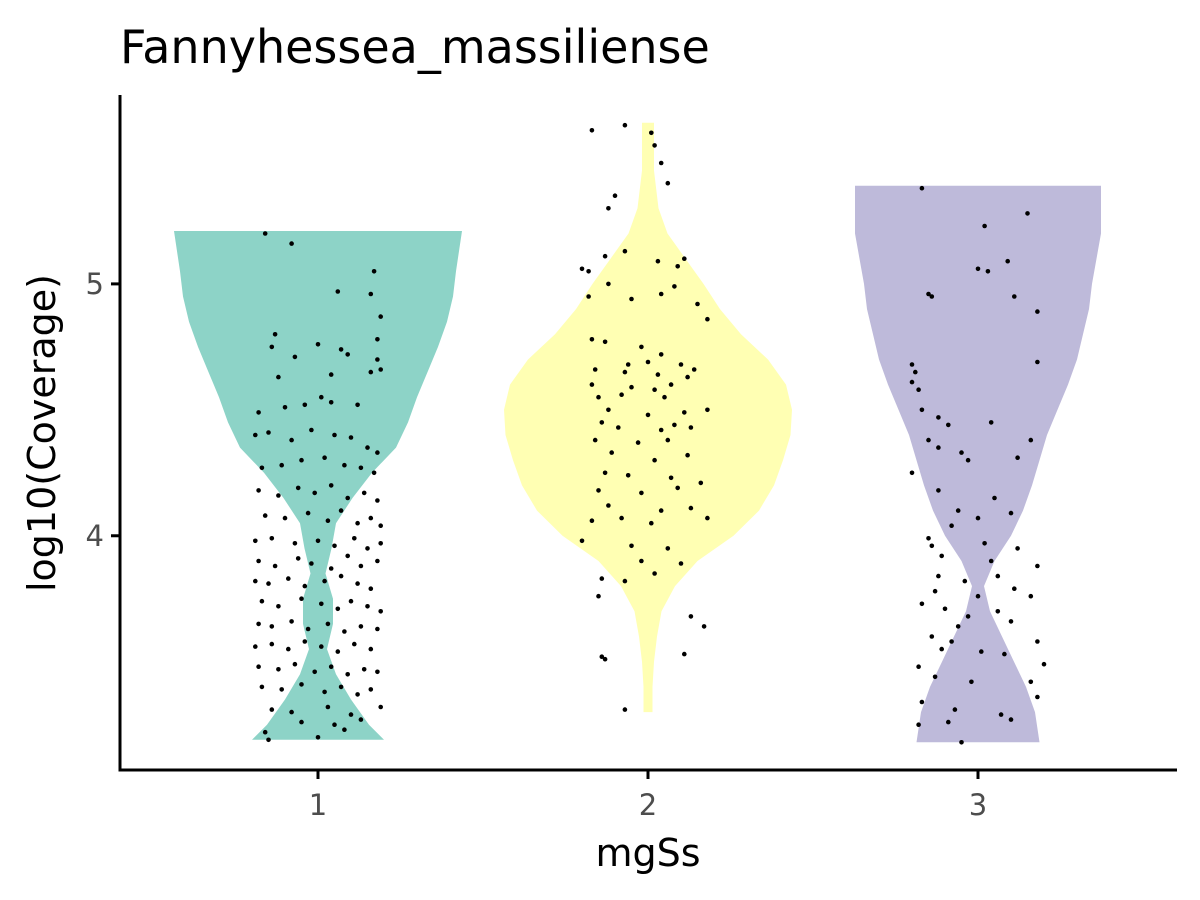 The height and width of the screenshot is (900, 1200). Describe the element at coordinates (42, 433) in the screenshot. I see `y-axis-label: log10(Coverage)` at that location.